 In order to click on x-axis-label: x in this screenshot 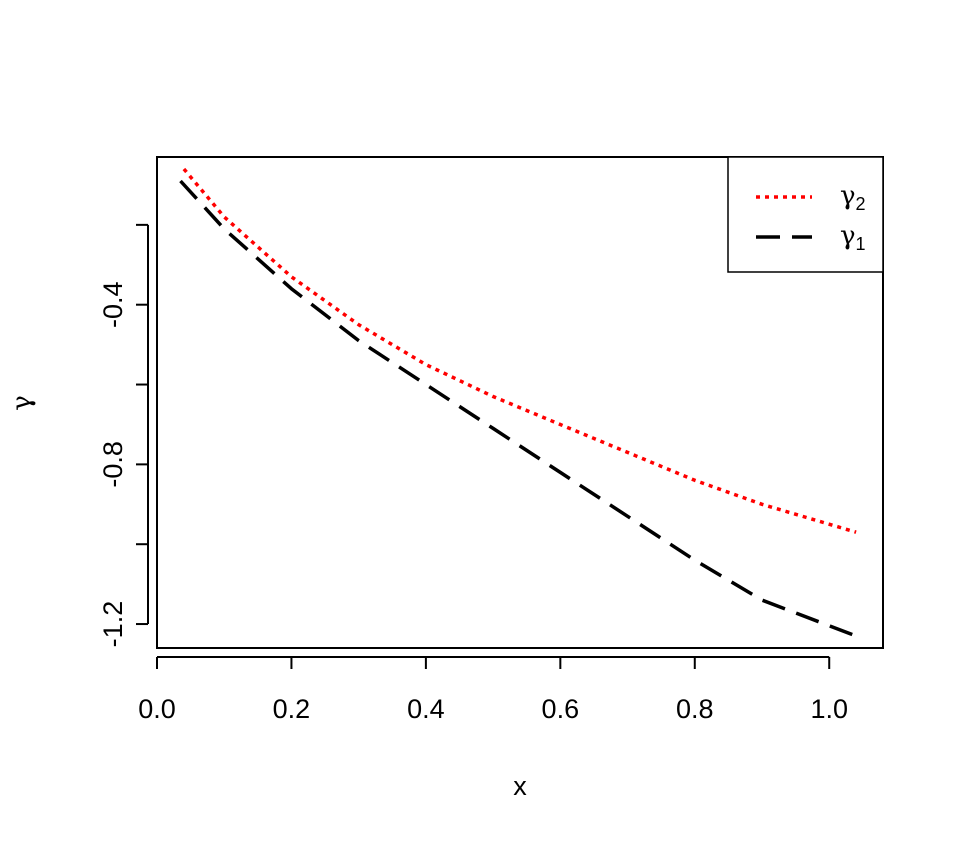, I will do `click(520, 786)`.